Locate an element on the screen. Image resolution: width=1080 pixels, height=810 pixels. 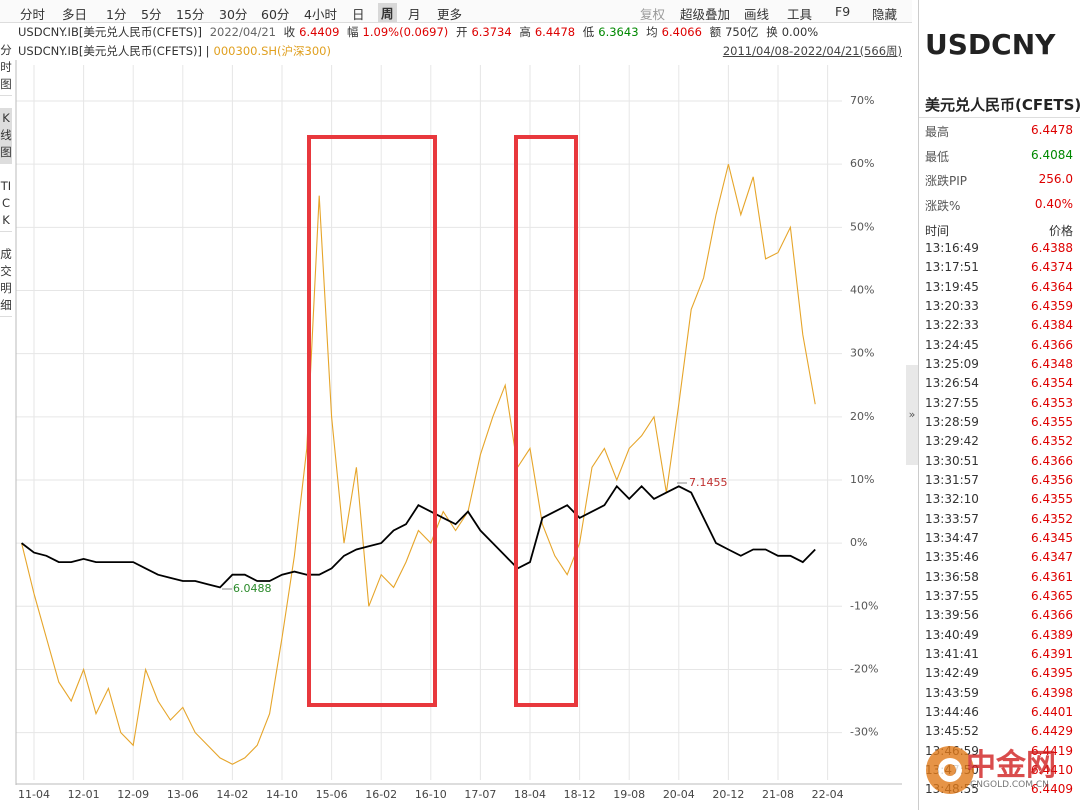
y-tick-label: -10% is located at coordinates (864, 605).